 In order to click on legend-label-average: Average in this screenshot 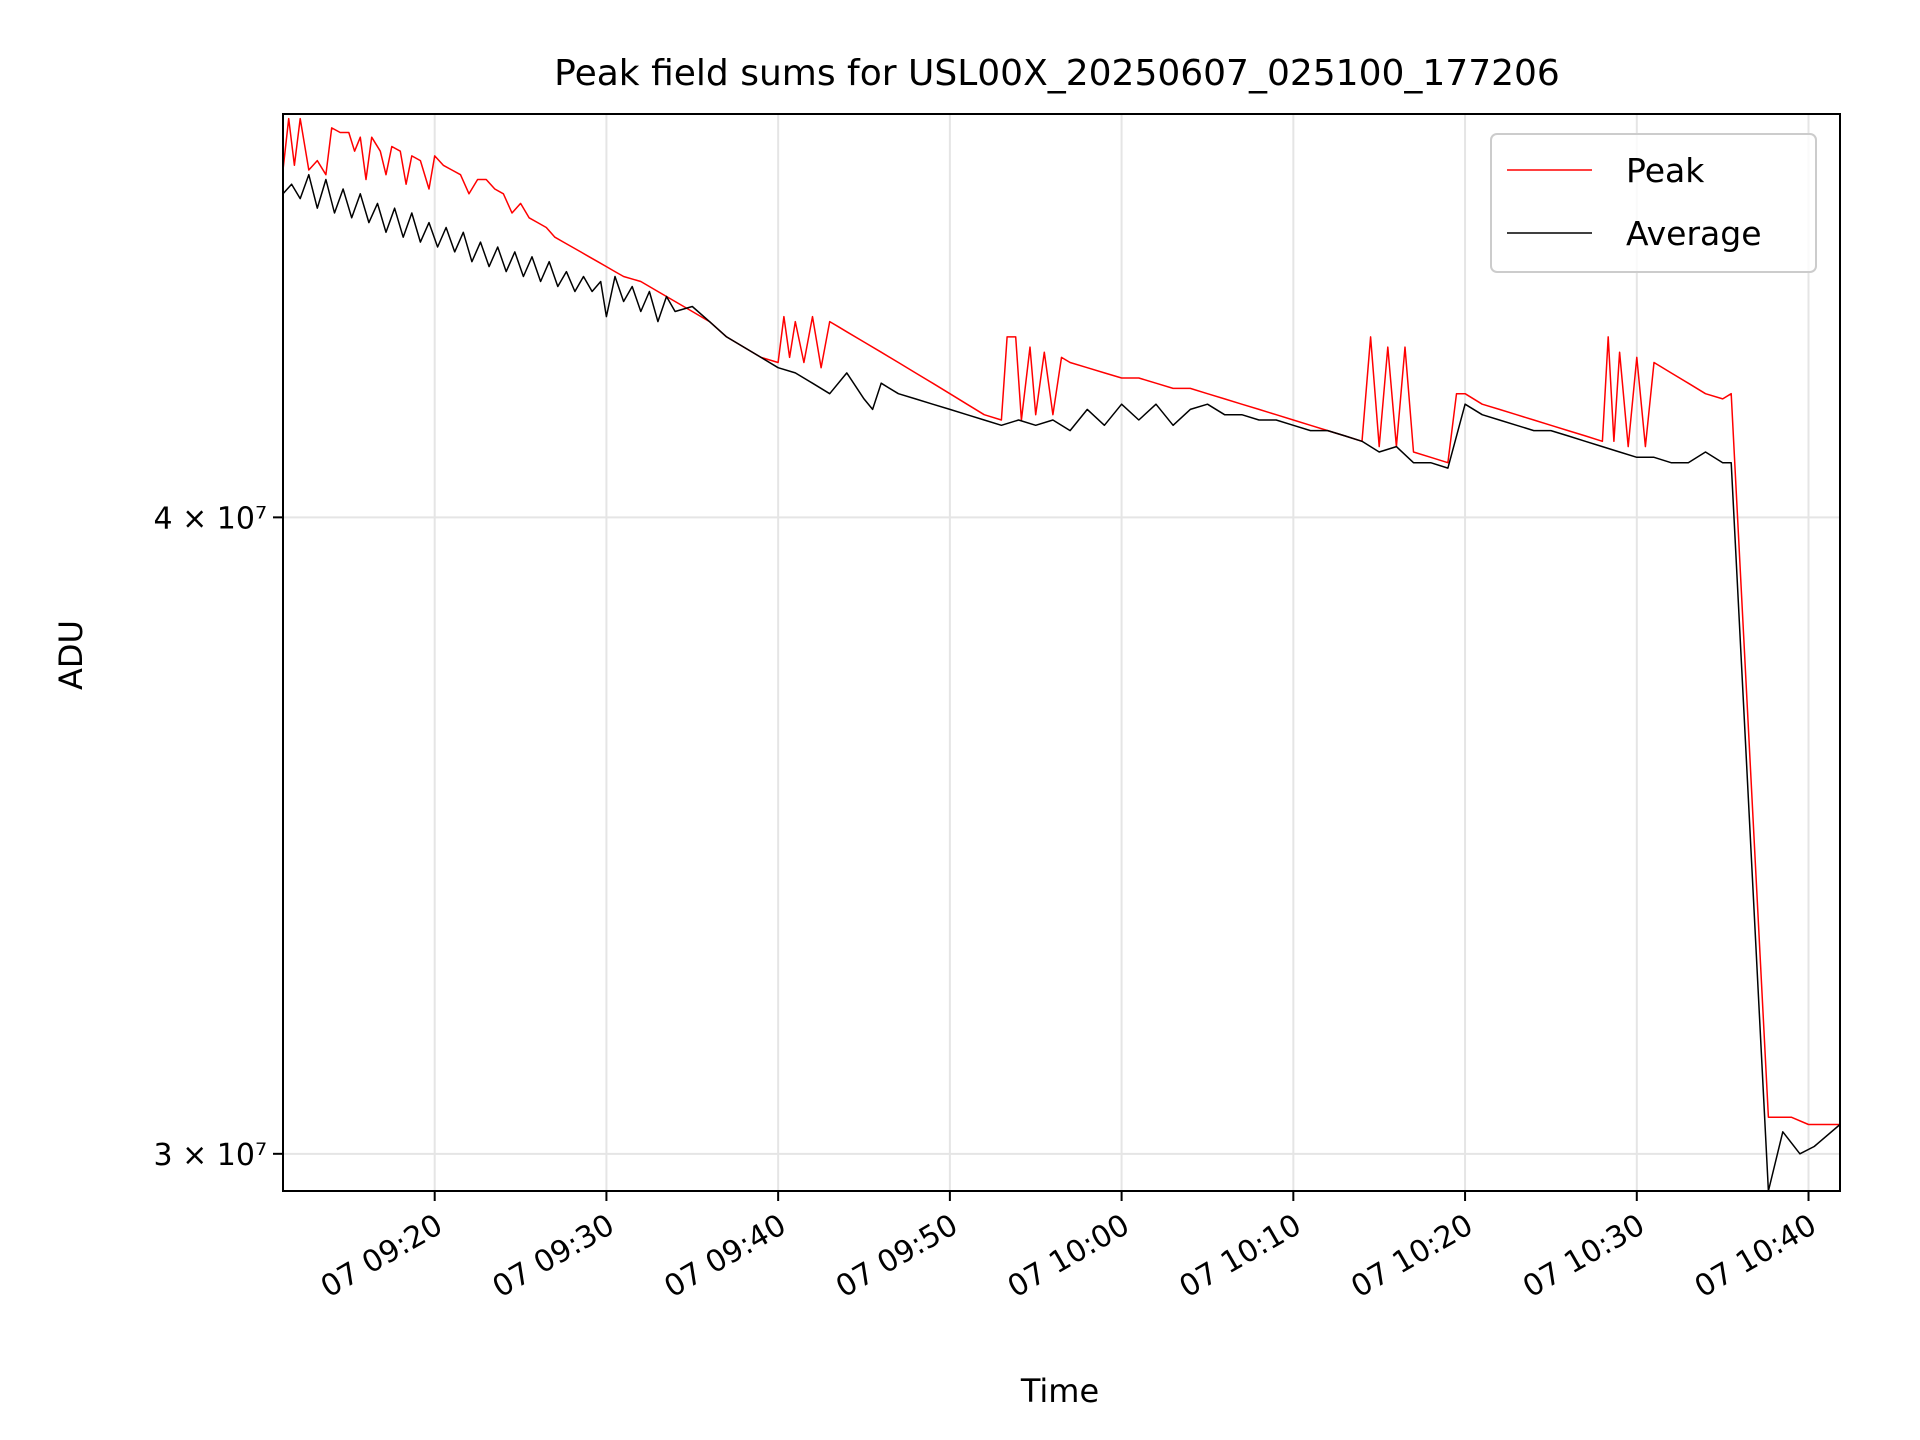, I will do `click(1694, 233)`.